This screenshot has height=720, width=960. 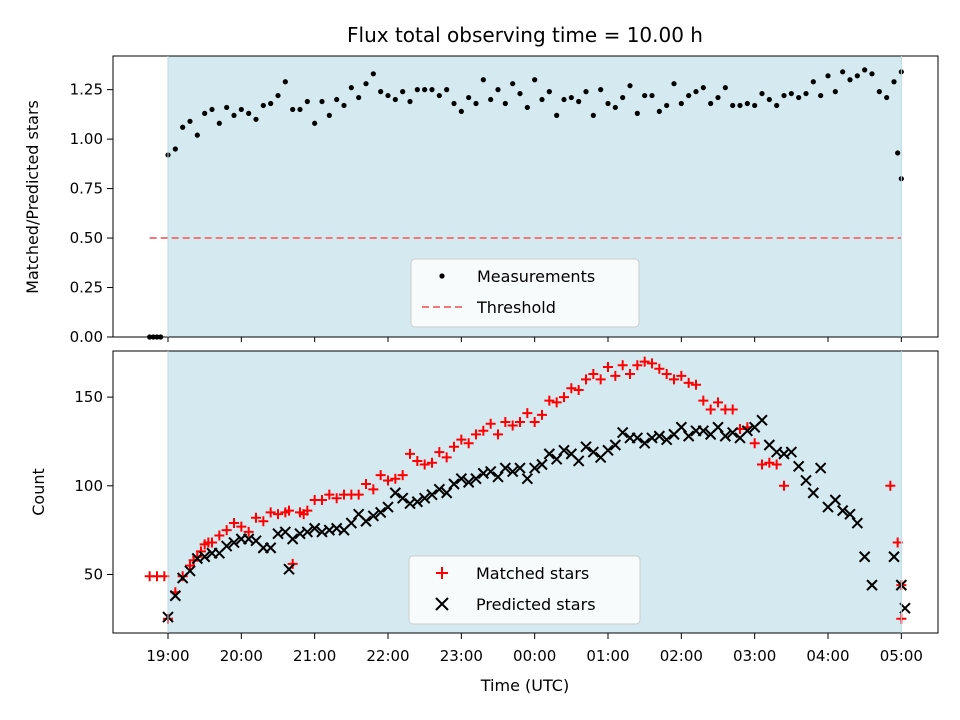 I want to click on top-legend: Measurements Threshold, so click(x=525, y=293).